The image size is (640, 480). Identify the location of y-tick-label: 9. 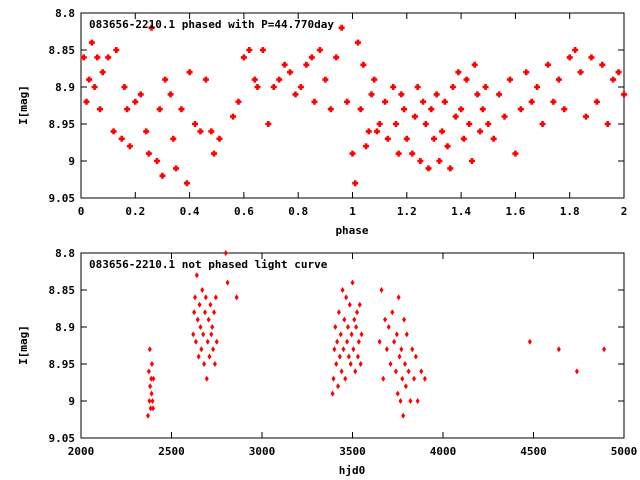
(71, 161).